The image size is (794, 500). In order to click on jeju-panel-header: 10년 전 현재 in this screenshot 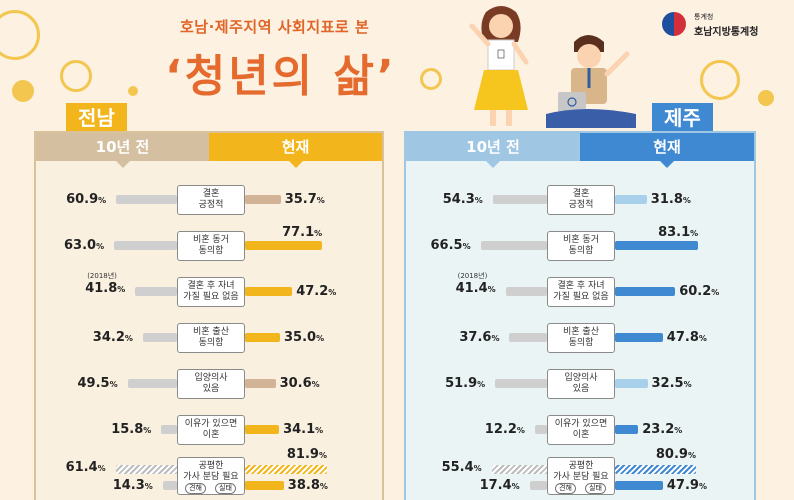, I will do `click(580, 150)`.